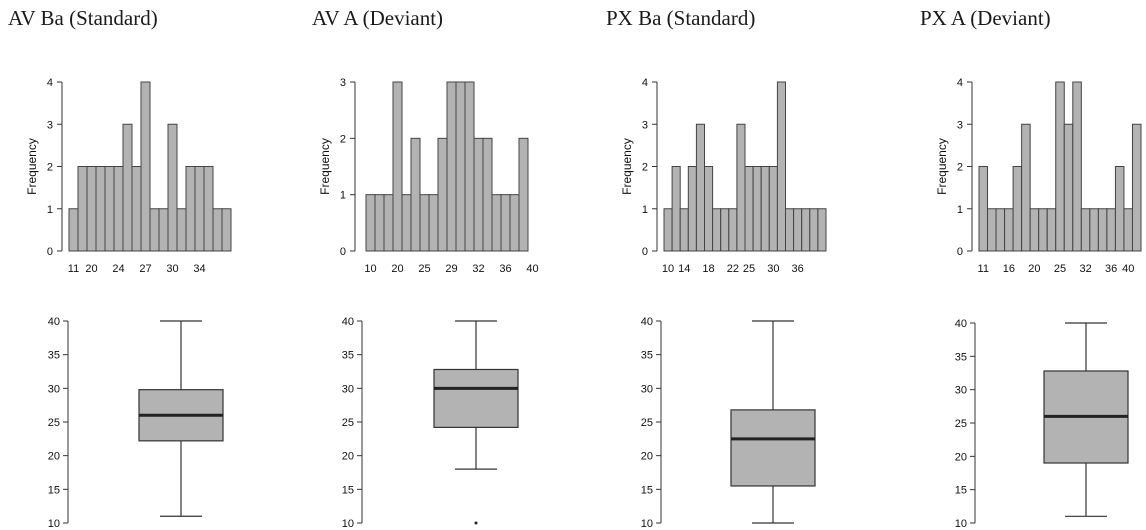 Image resolution: width=1146 pixels, height=530 pixels. Describe the element at coordinates (532, 269) in the screenshot. I see `x-tick-label: 40` at that location.